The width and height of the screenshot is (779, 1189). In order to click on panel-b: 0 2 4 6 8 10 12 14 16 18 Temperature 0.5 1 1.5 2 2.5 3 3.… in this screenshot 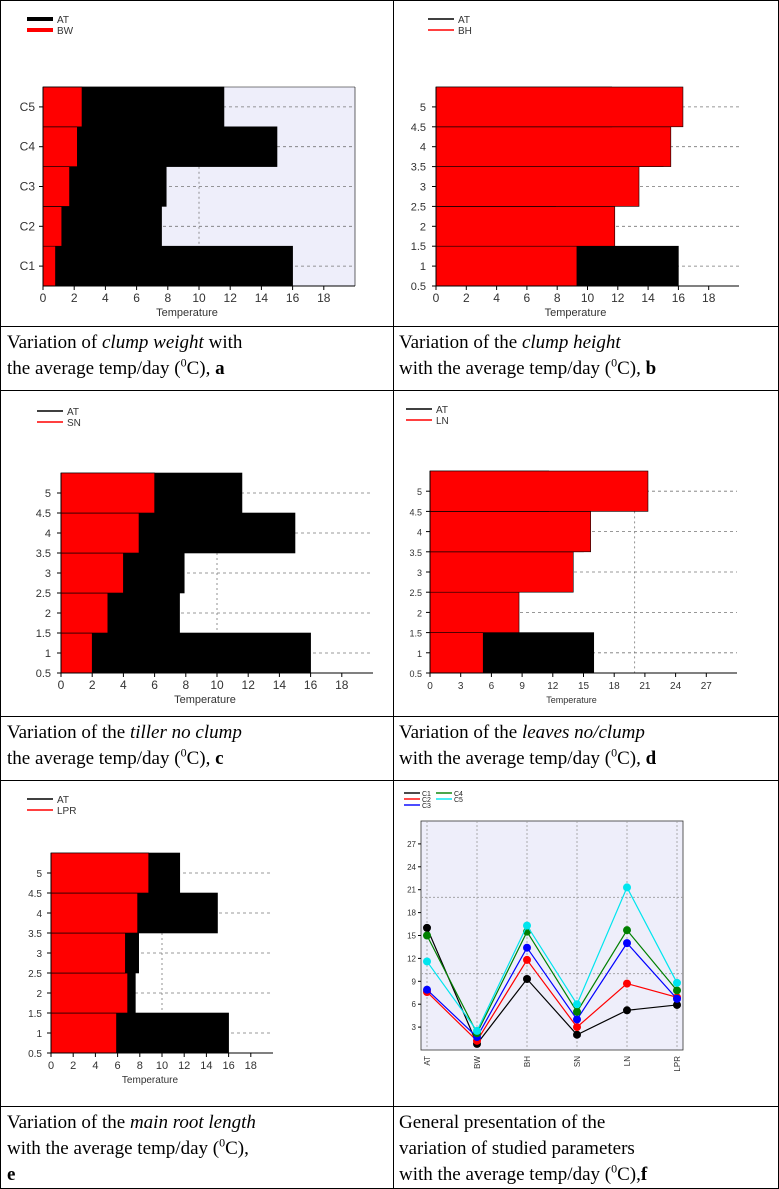, I will do `click(586, 163)`.